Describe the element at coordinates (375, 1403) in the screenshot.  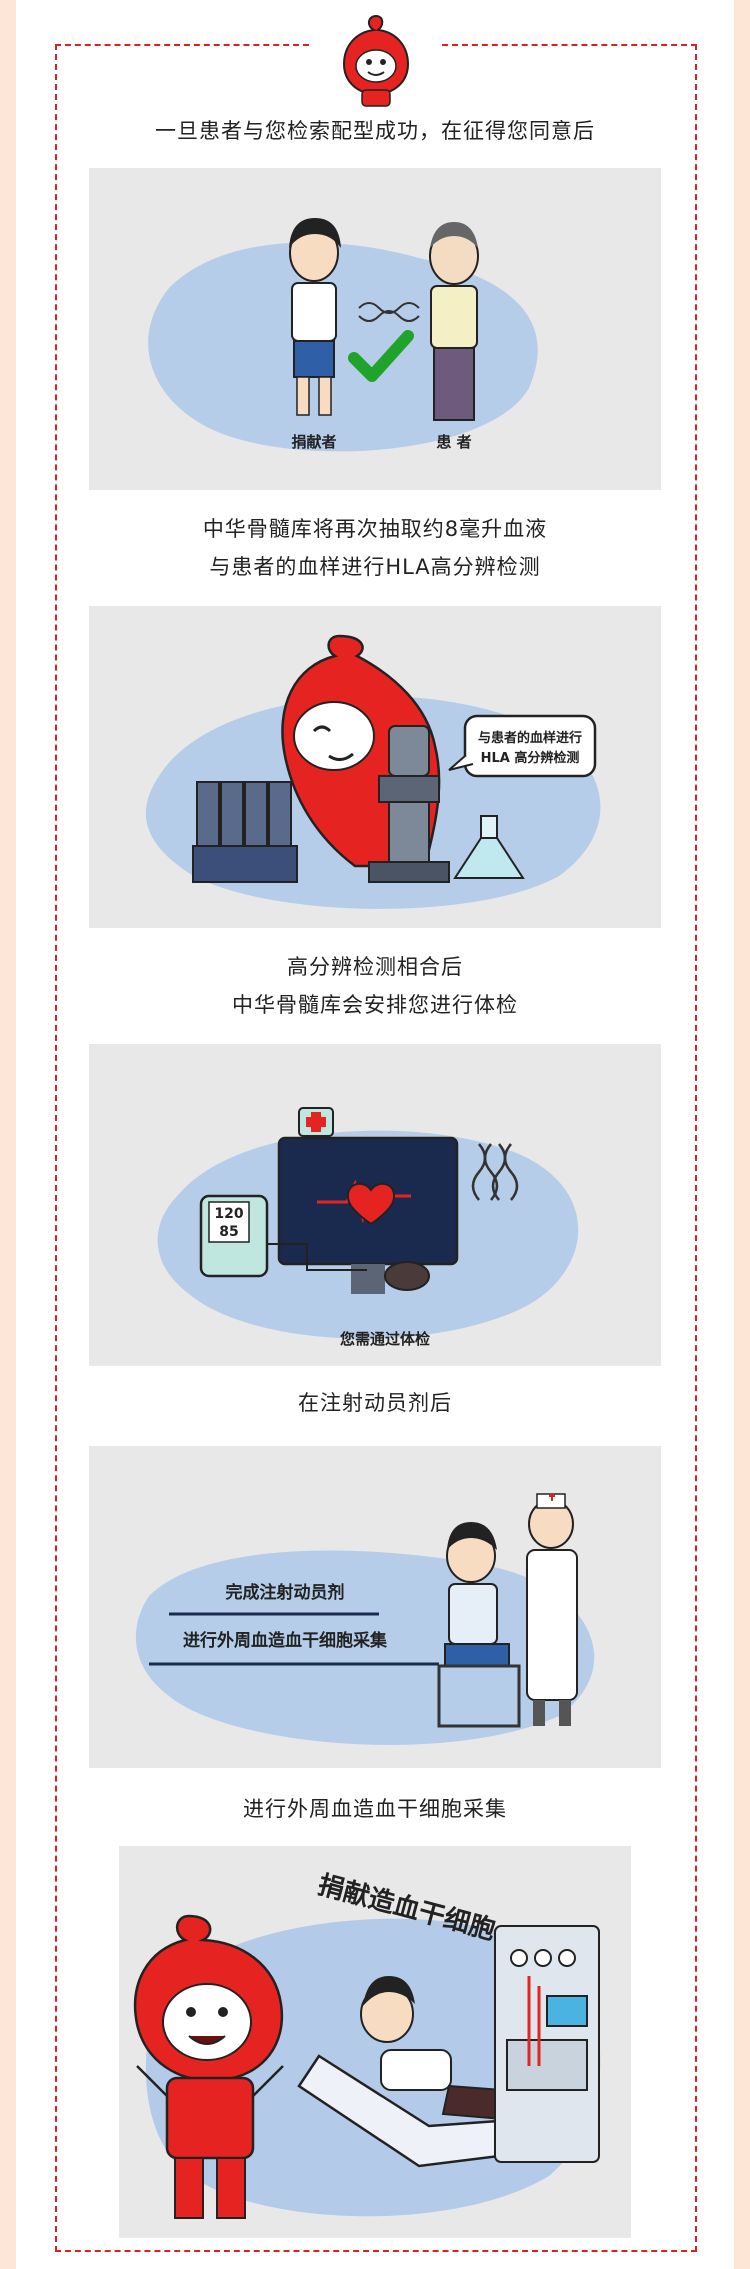
I see `caption-4: 在注射动员剂后` at that location.